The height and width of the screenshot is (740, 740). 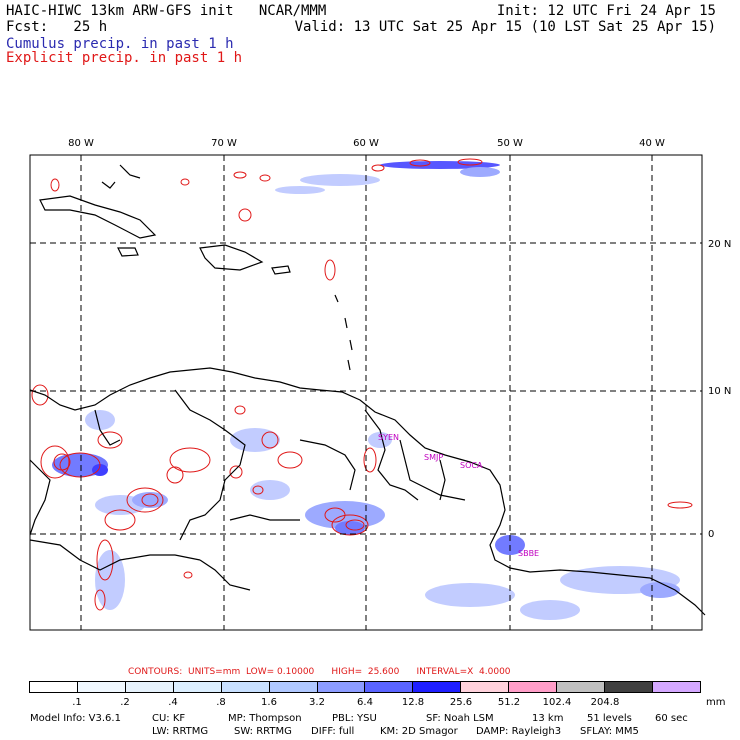 What do you see at coordinates (461, 702) in the screenshot?
I see `color-bar-tick: 25.6` at bounding box center [461, 702].